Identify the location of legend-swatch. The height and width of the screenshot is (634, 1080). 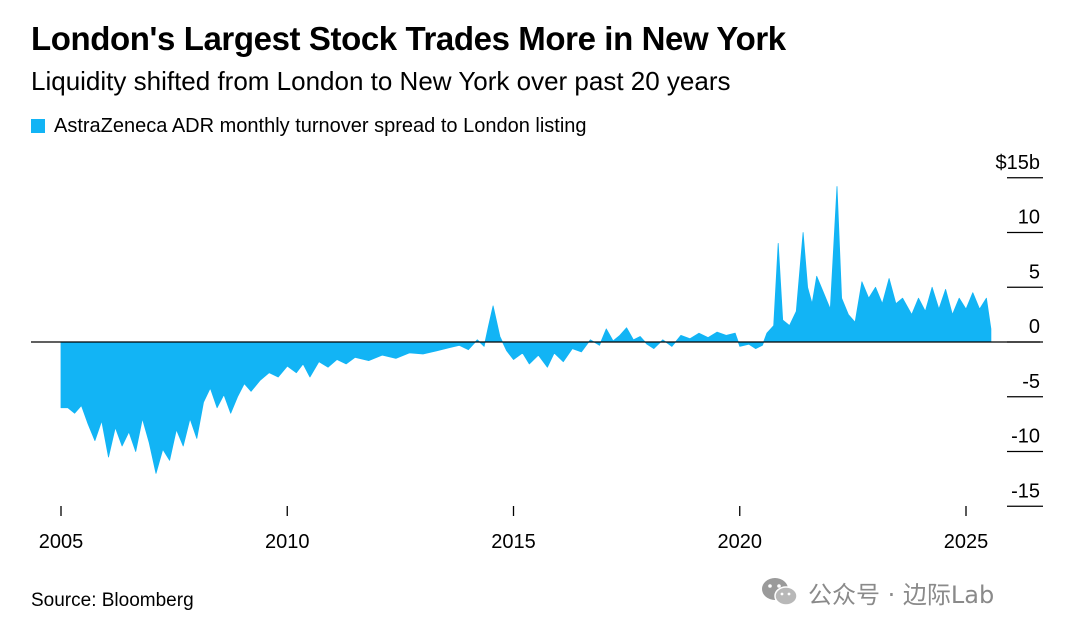
(38, 126).